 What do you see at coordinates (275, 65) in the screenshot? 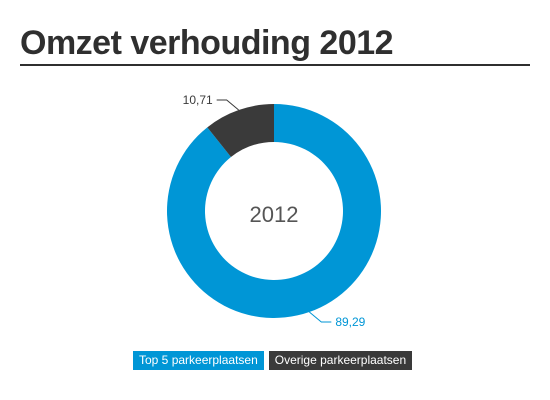
I see `title-divider` at bounding box center [275, 65].